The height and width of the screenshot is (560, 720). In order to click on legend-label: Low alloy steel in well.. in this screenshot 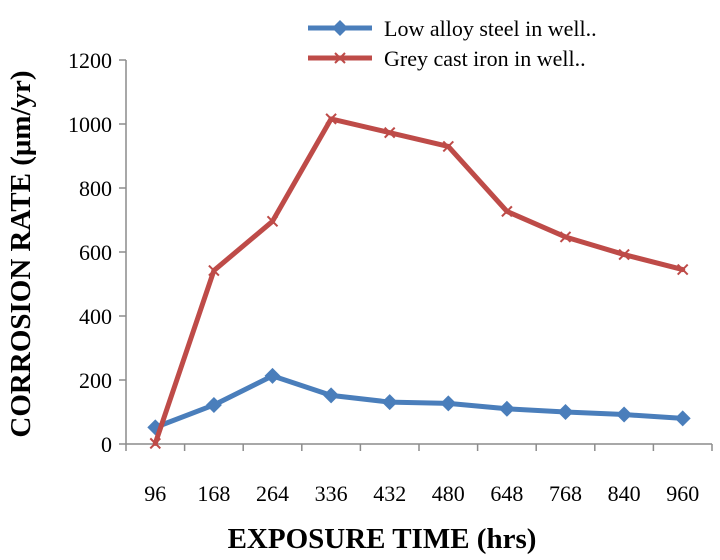, I will do `click(490, 28)`.